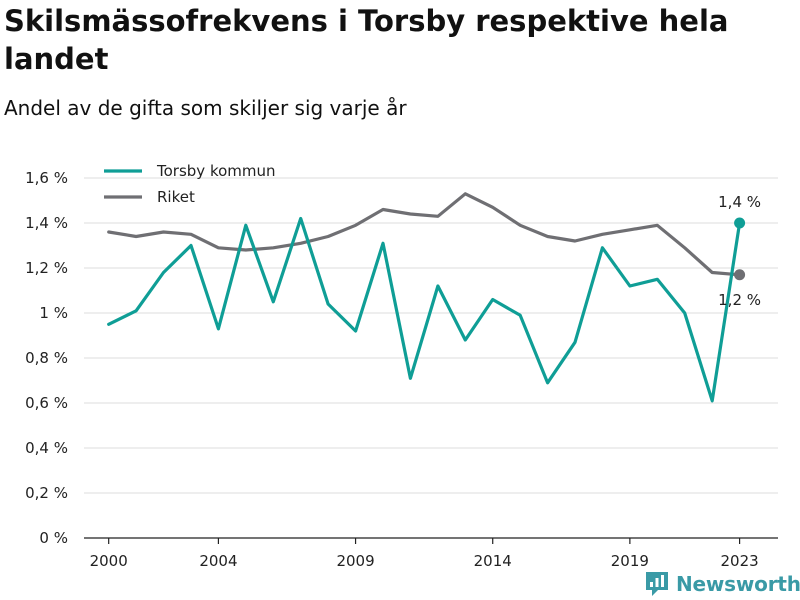  I want to click on end-label-torsby: 1,4 %, so click(739, 202).